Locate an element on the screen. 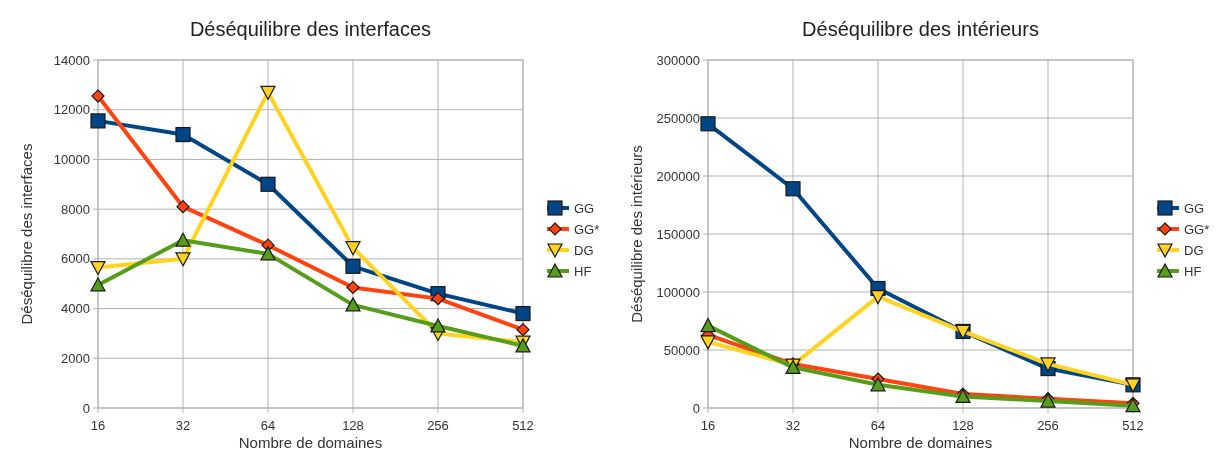 The image size is (1227, 463). y-tick-label: 12000 is located at coordinates (71, 110).